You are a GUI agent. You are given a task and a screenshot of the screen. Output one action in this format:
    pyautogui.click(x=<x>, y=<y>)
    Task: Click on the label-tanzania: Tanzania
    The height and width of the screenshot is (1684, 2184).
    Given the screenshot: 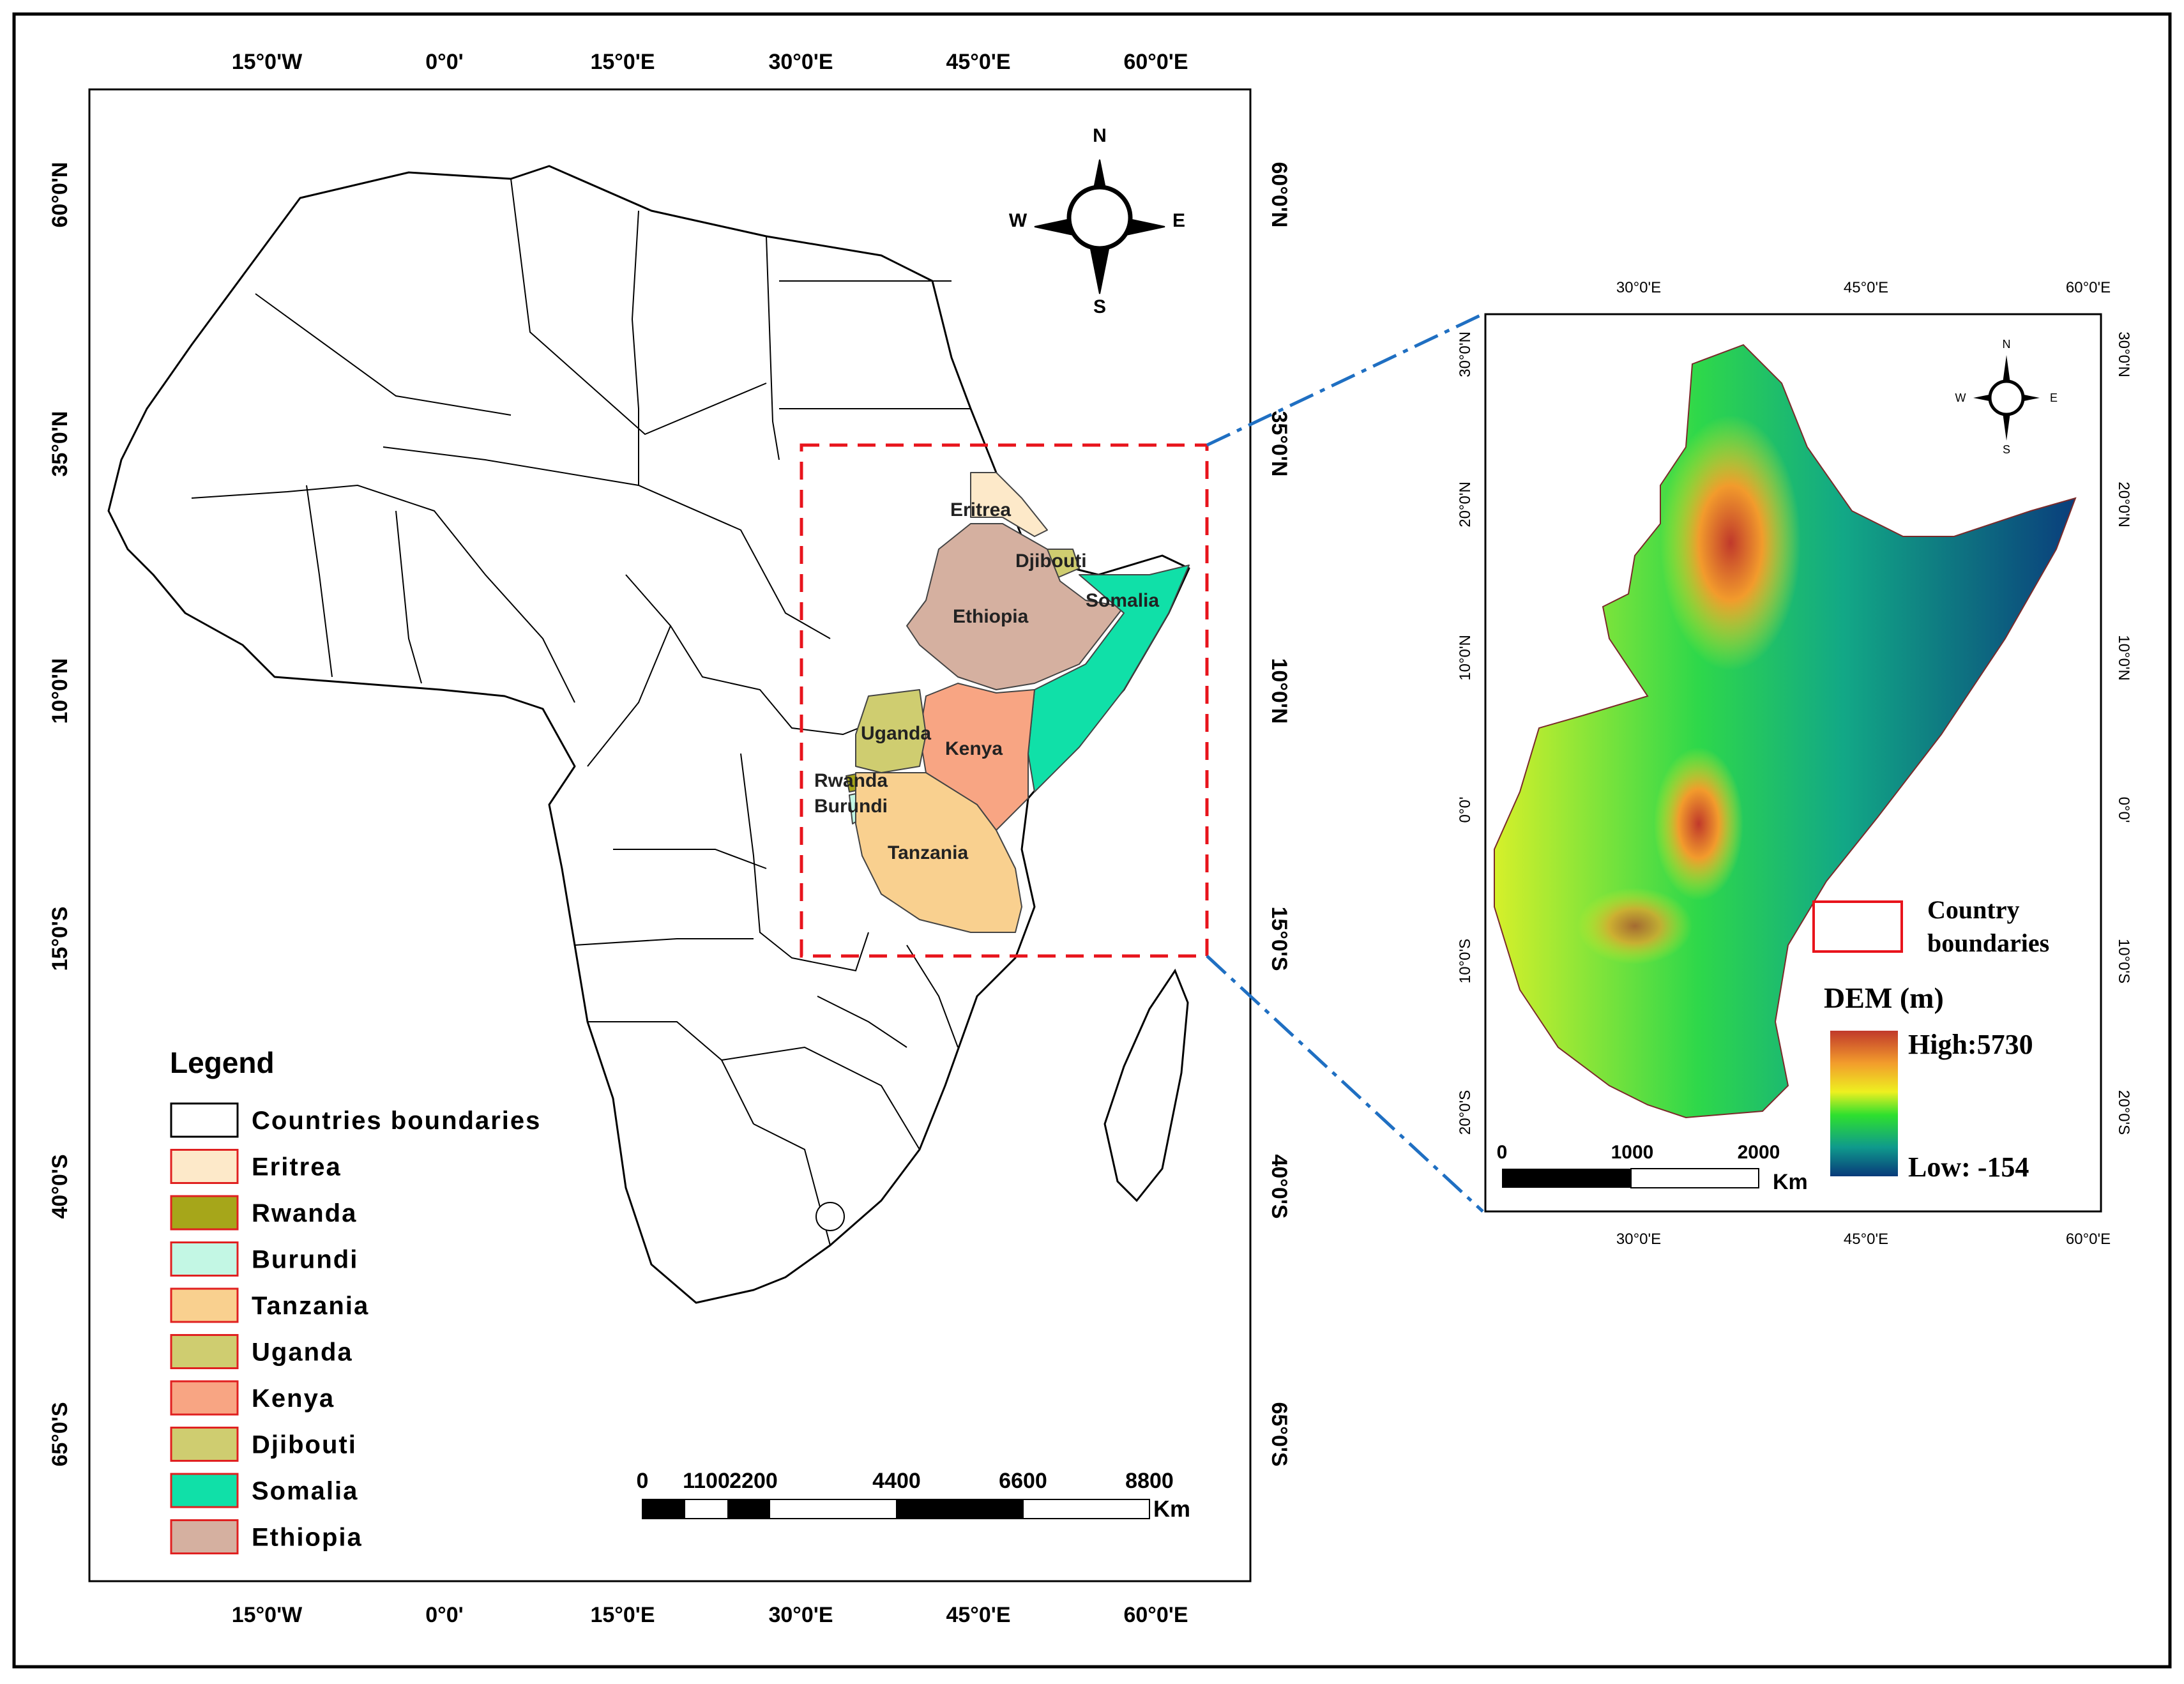 What is the action you would take?
    pyautogui.click(x=928, y=852)
    